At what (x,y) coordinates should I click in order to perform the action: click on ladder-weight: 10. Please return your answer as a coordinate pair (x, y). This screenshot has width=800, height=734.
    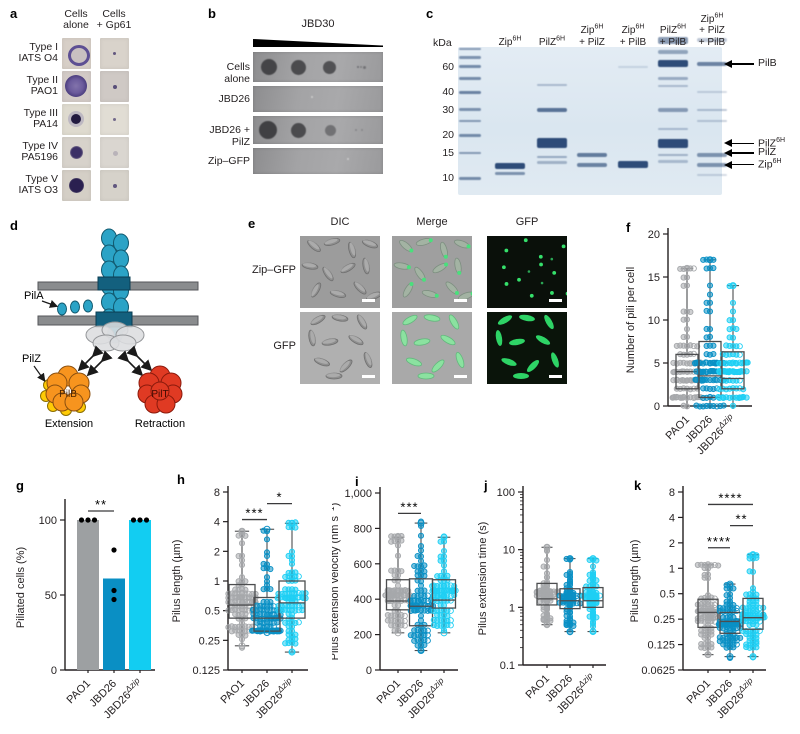
    Looking at the image, I should click on (448, 178).